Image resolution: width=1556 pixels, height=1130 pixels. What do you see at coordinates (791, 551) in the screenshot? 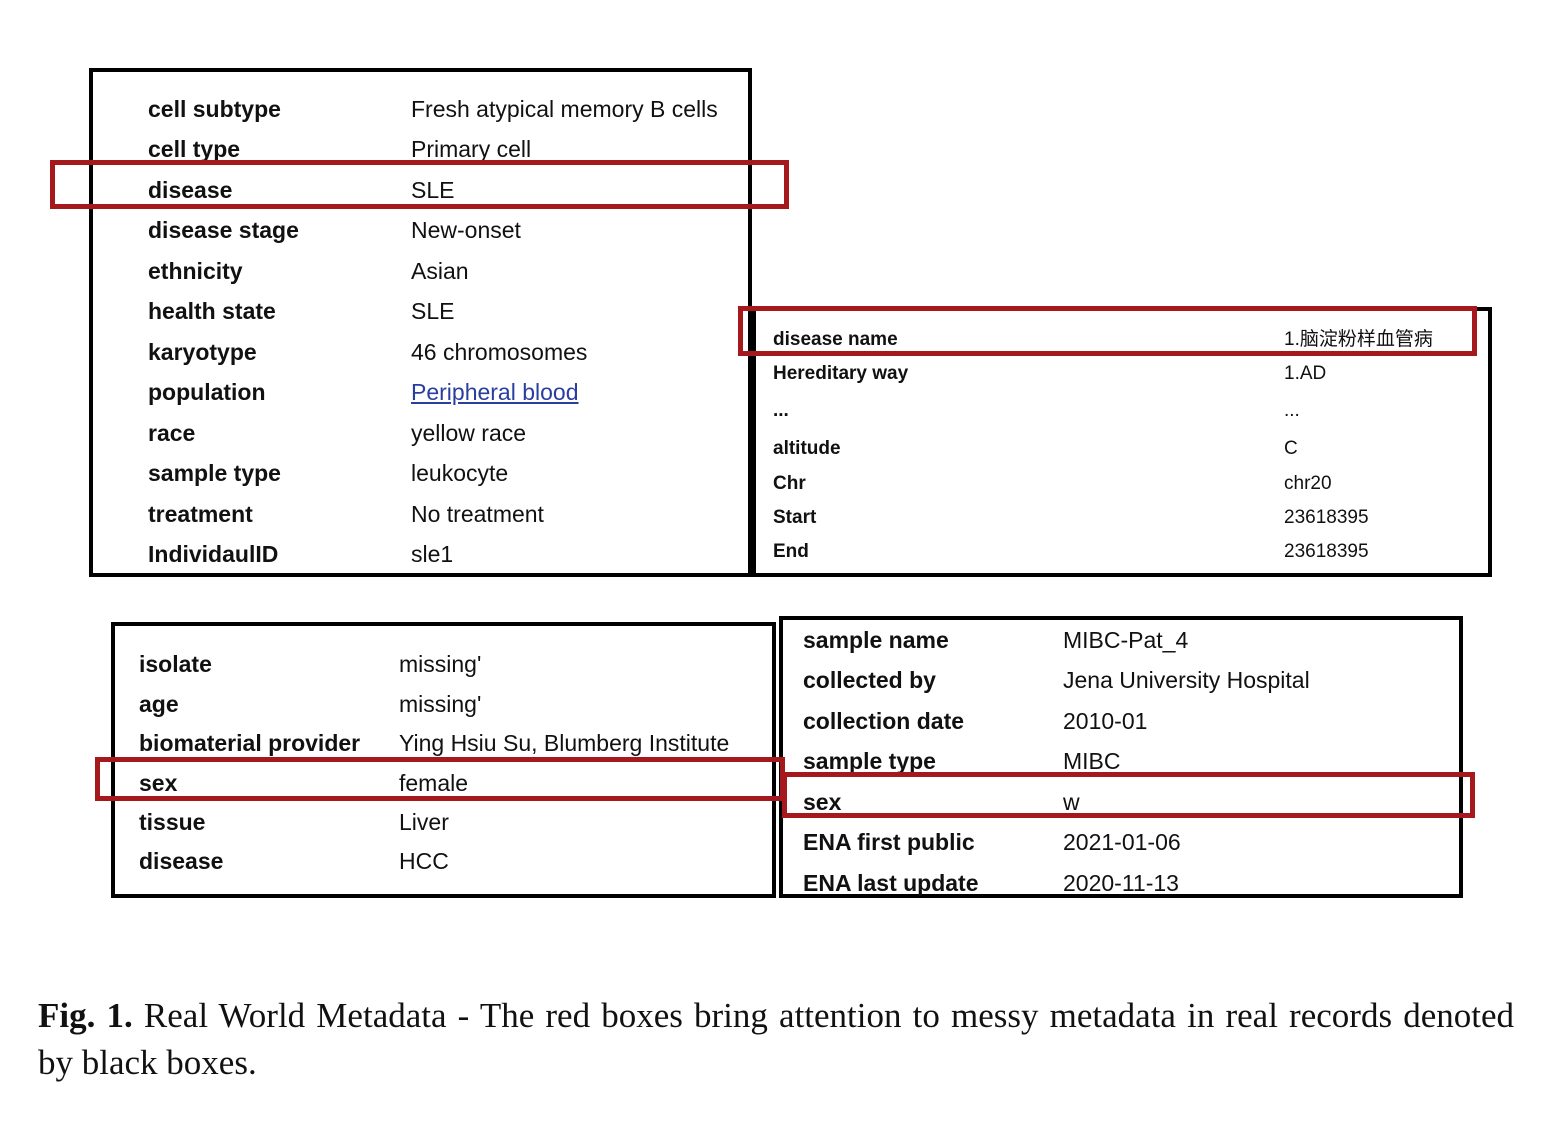
I see `field-key: End` at bounding box center [791, 551].